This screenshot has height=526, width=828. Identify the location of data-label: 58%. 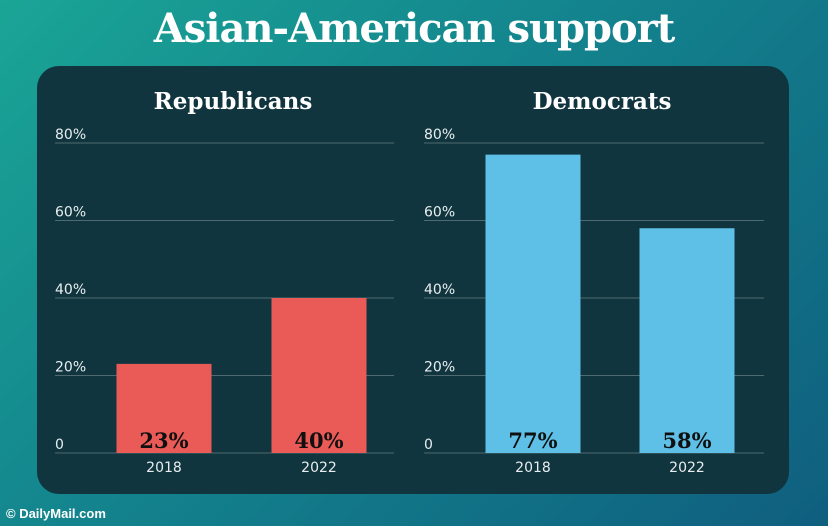
(686, 440).